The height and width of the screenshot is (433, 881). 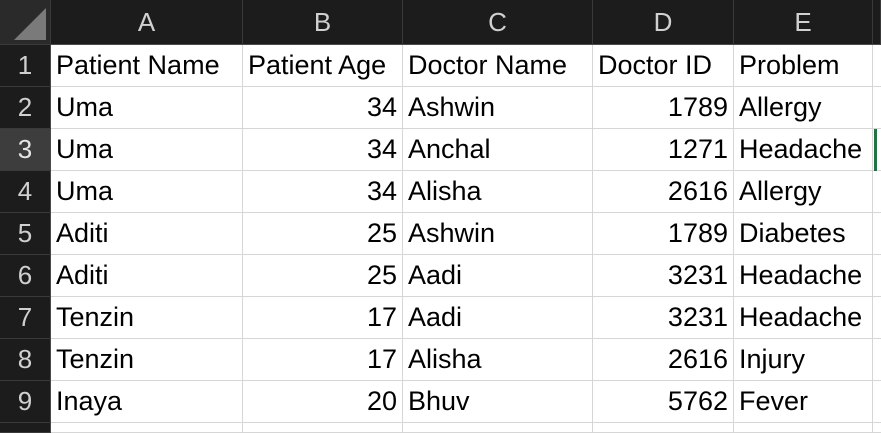 I want to click on cell-d6: 3231, so click(x=663, y=276).